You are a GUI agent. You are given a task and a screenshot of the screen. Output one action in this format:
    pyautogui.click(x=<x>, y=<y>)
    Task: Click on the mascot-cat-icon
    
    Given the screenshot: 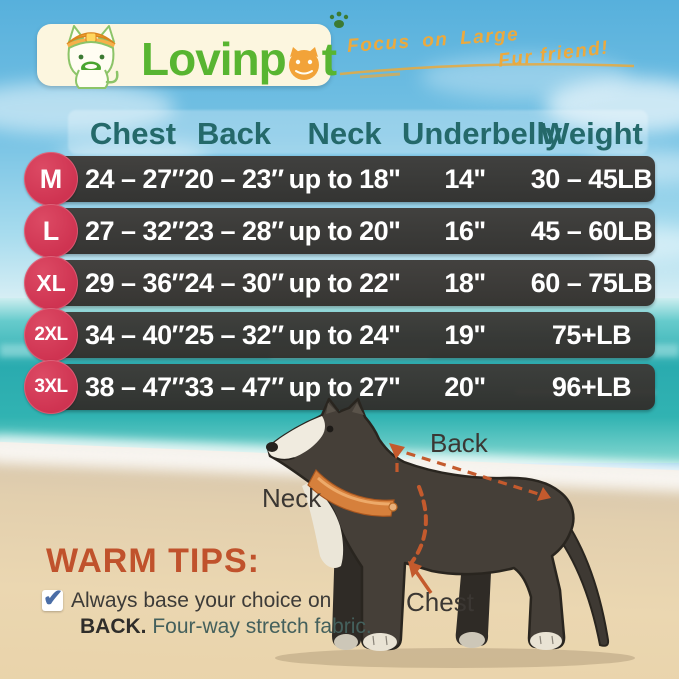 What is the action you would take?
    pyautogui.click(x=92, y=57)
    